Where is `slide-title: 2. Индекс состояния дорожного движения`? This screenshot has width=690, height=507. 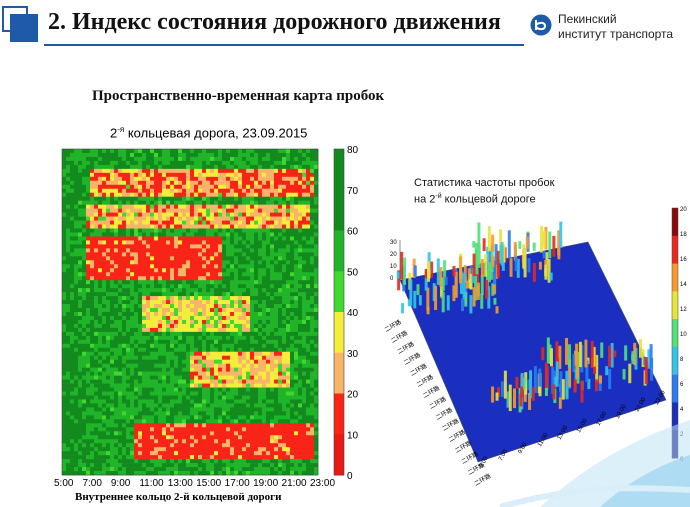 slide-title: 2. Индекс состояния дорожного движения is located at coordinates (274, 22).